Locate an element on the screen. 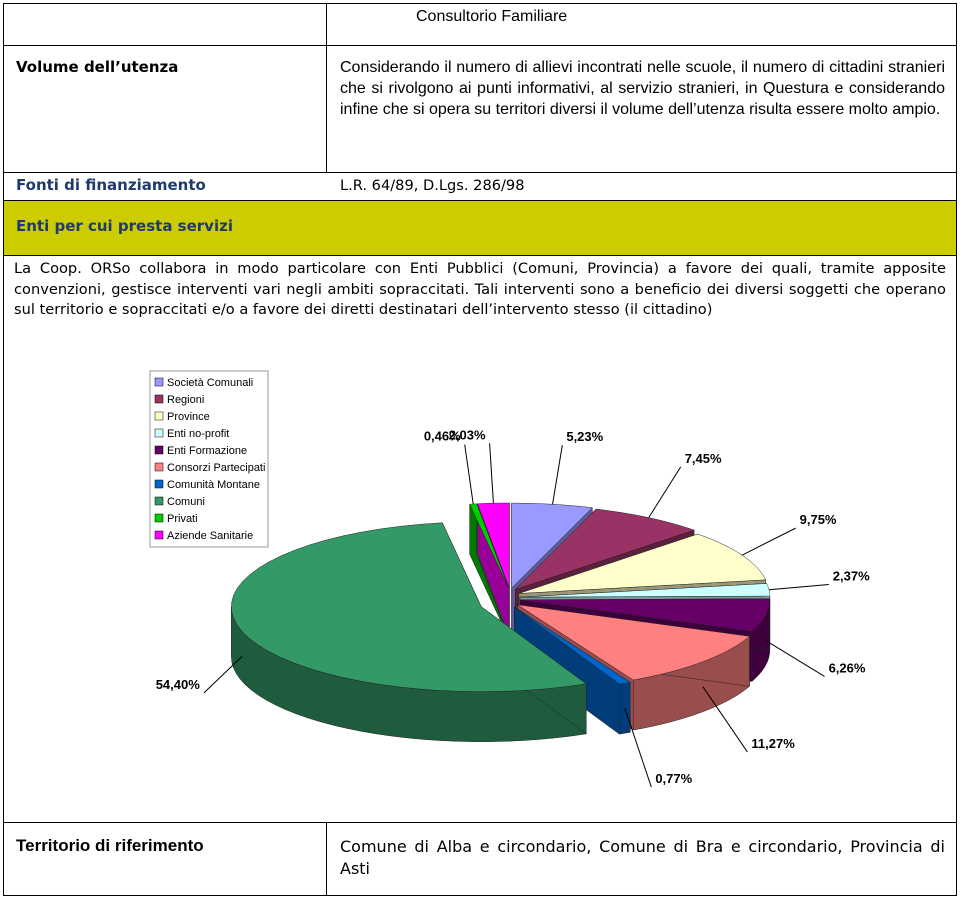 The image size is (960, 898). row-label: Volume dell’utenza is located at coordinates (97, 67).